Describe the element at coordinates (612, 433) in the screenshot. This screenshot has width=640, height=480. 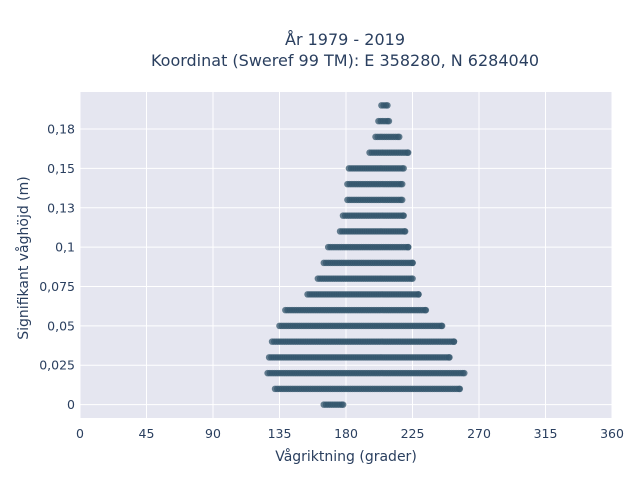
I see `x-tick-label: 360` at that location.